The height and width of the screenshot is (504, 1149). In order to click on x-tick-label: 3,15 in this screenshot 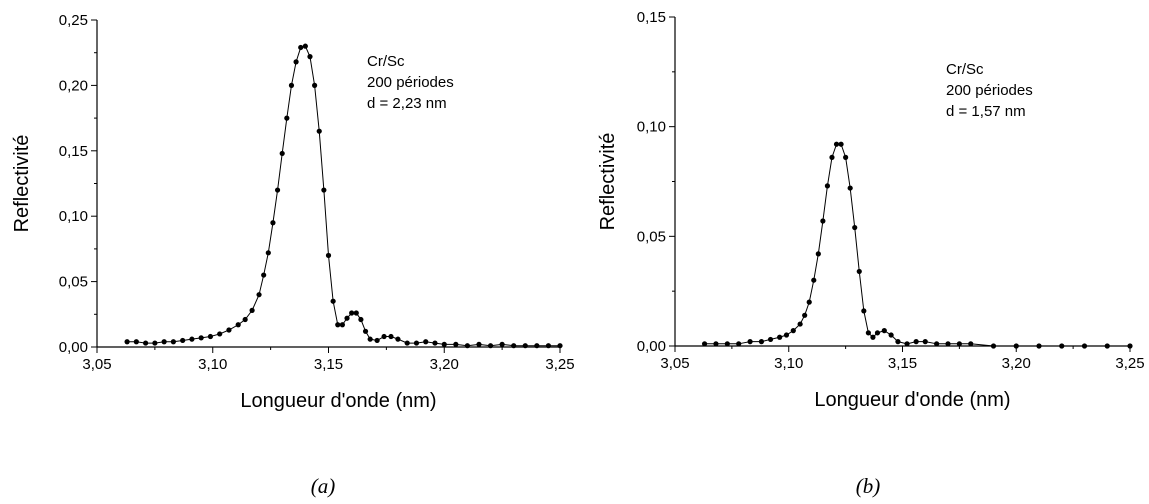, I will do `click(902, 363)`.